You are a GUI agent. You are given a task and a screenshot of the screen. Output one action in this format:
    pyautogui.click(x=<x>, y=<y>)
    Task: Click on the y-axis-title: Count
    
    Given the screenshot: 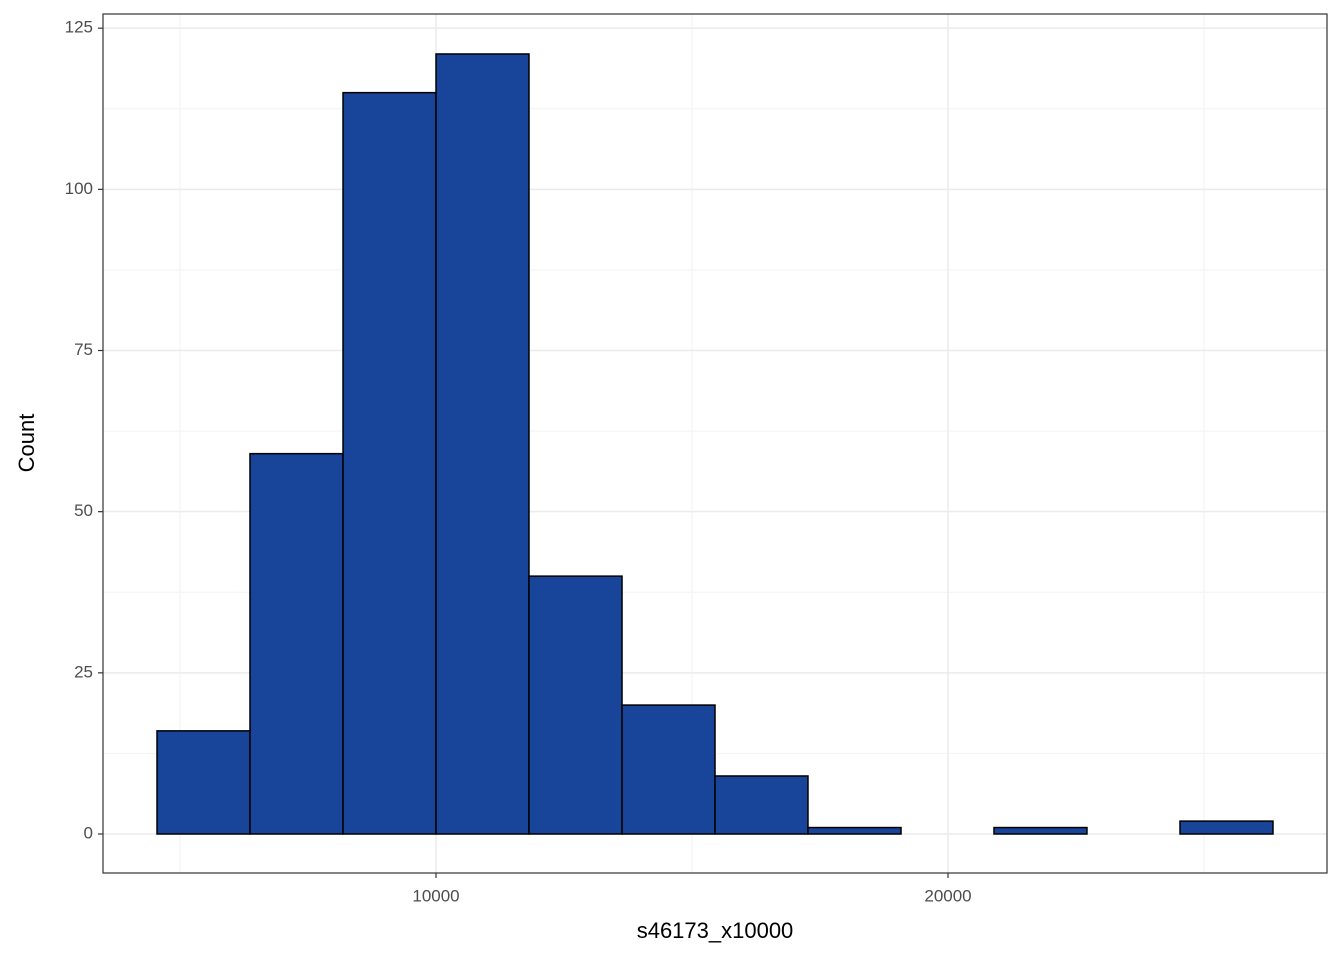 What is the action you would take?
    pyautogui.click(x=26, y=443)
    